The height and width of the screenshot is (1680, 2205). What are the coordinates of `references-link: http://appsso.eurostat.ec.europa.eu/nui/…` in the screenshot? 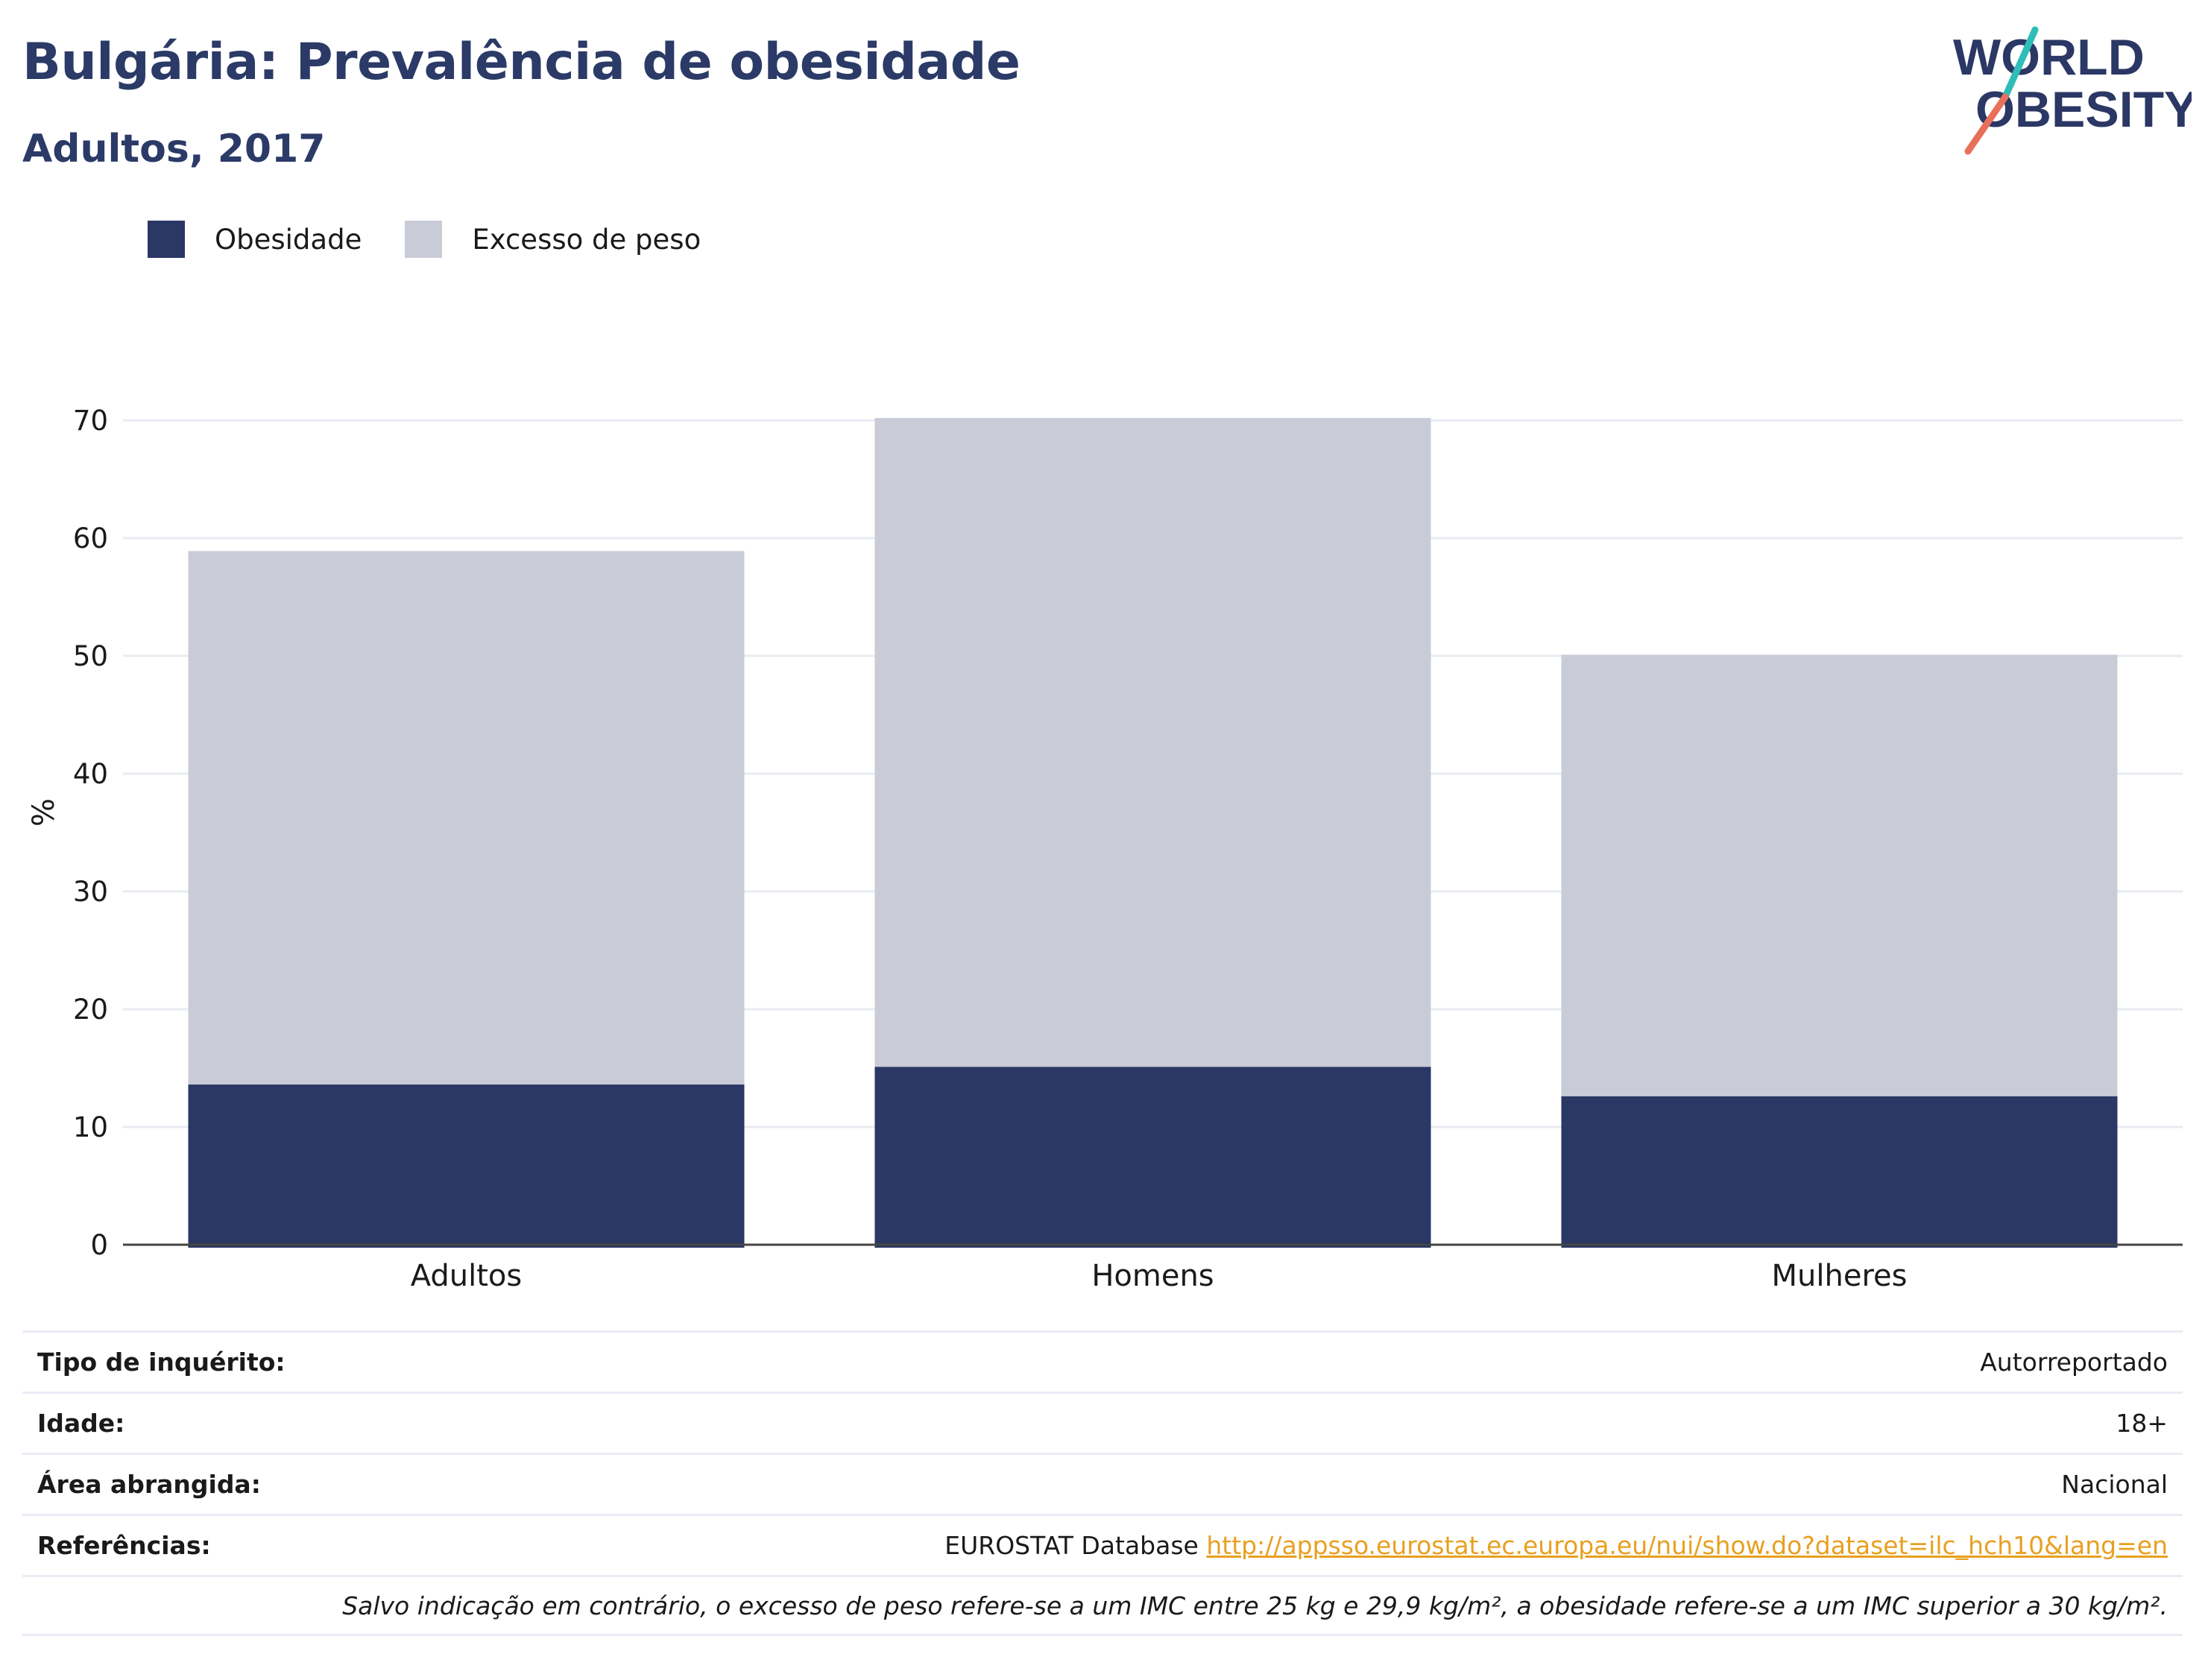 It's located at (1687, 1545).